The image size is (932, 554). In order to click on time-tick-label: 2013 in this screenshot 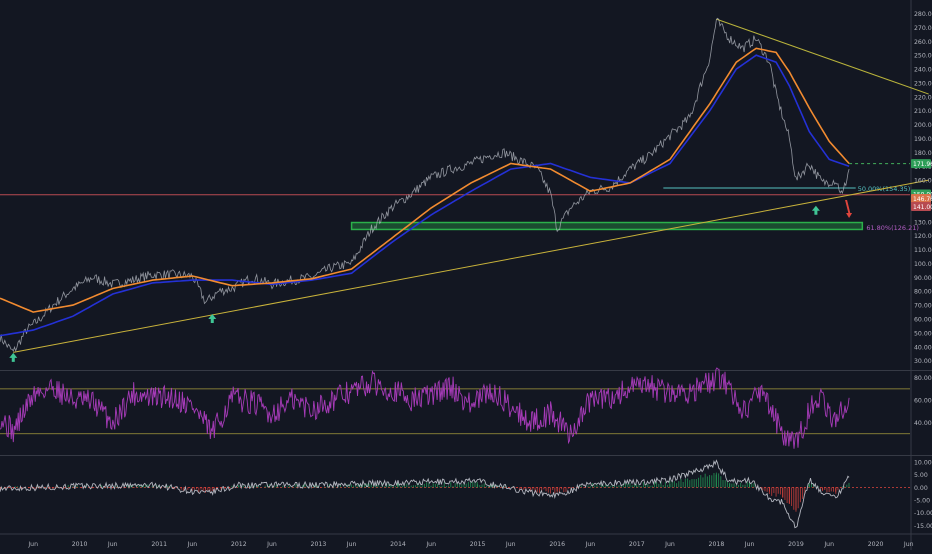, I will do `click(319, 544)`.